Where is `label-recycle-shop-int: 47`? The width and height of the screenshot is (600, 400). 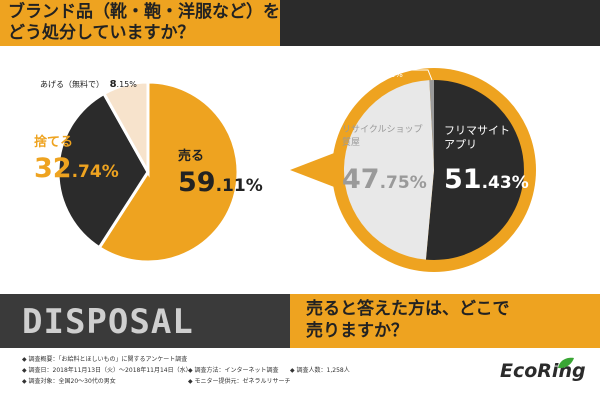
label-recycle-shop-int: 47 is located at coordinates (361, 179).